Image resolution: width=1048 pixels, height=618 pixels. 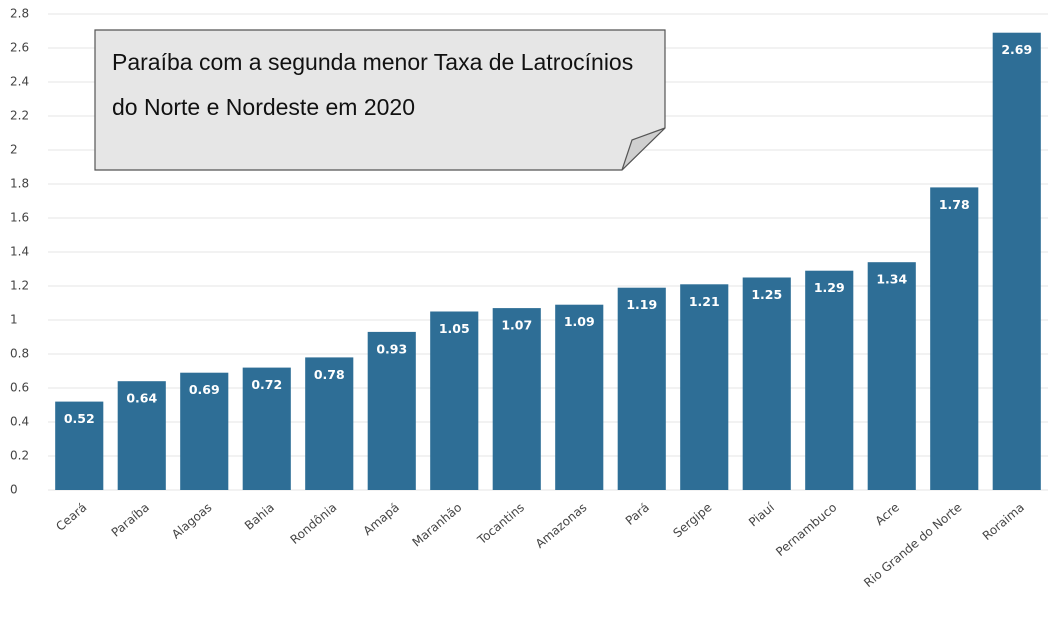 I want to click on y-tick-label: 1.2, so click(x=19, y=286).